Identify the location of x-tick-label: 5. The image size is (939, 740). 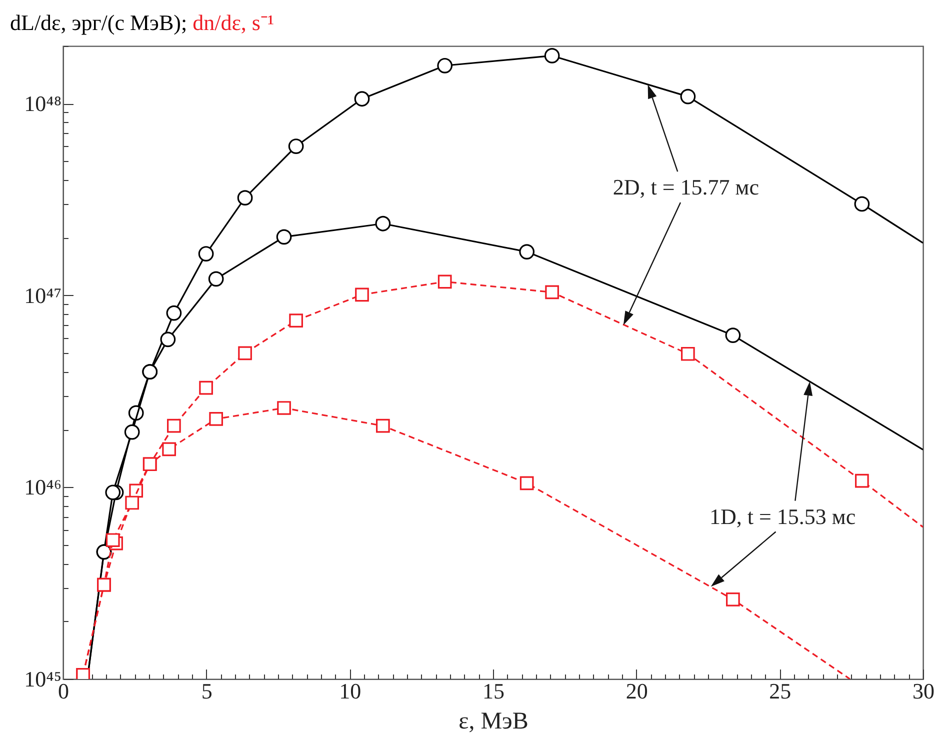
(206, 691).